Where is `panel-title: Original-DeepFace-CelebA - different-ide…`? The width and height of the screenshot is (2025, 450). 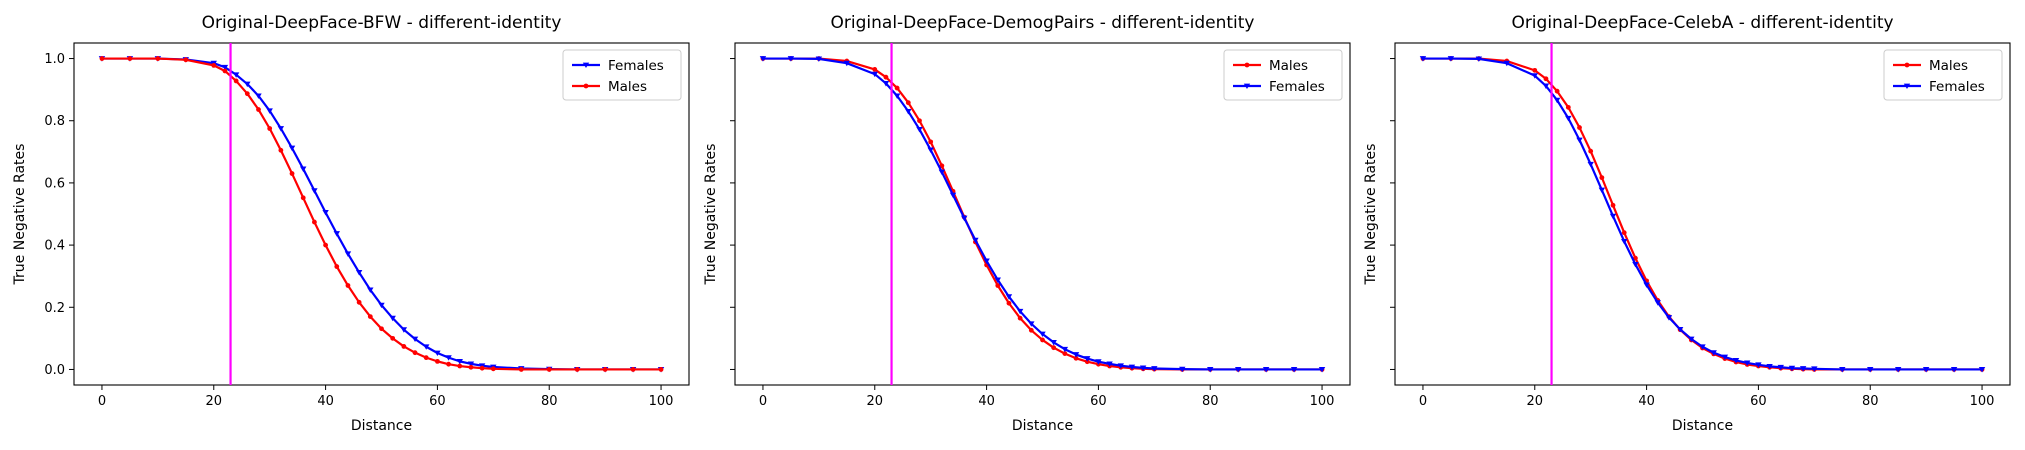
panel-title: Original-DeepFace-CelebA - different-ide… is located at coordinates (1702, 23).